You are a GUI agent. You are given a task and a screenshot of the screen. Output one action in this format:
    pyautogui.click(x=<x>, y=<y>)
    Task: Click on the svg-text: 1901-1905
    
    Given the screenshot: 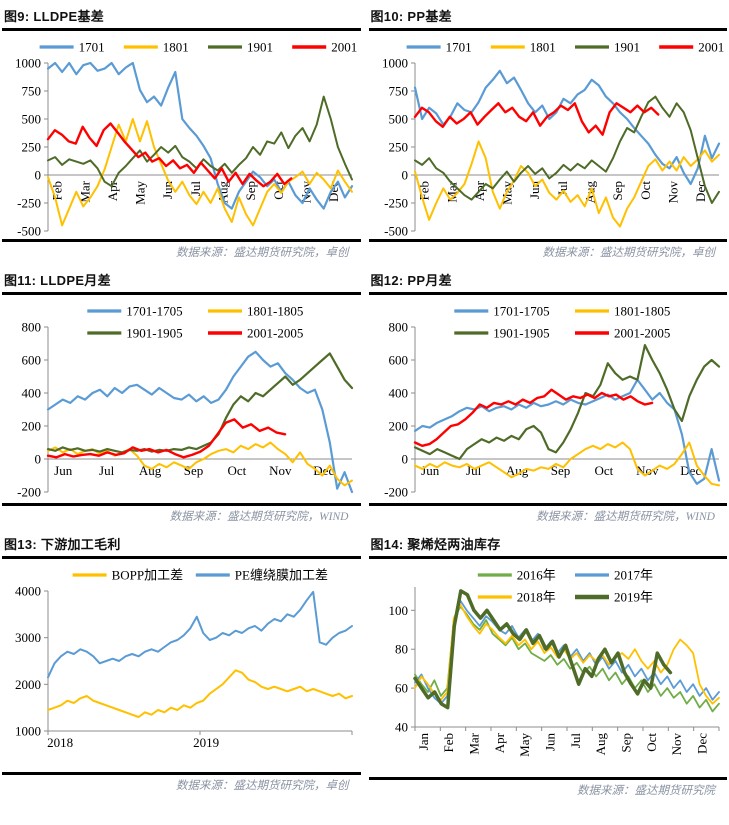 What is the action you would take?
    pyautogui.click(x=155, y=333)
    